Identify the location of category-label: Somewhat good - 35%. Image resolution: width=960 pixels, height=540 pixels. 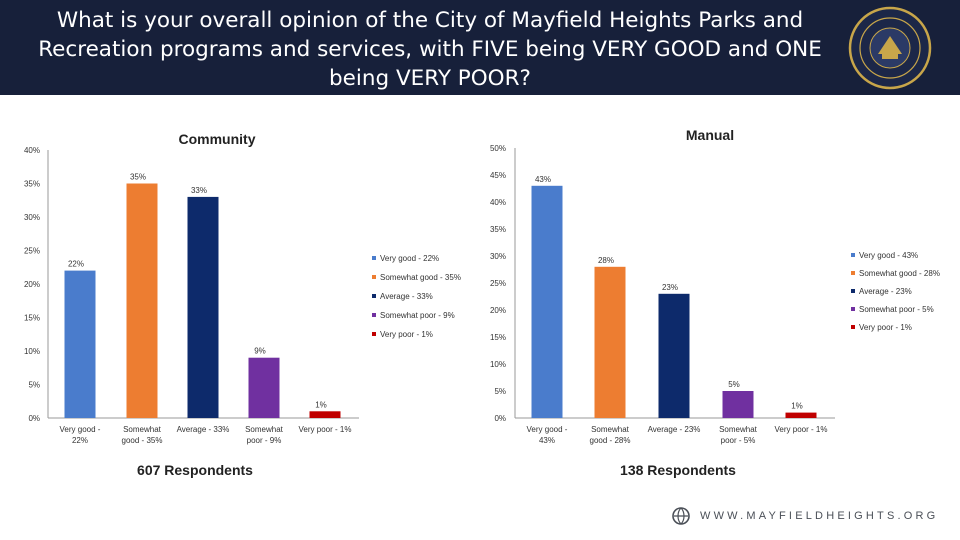
(142, 435).